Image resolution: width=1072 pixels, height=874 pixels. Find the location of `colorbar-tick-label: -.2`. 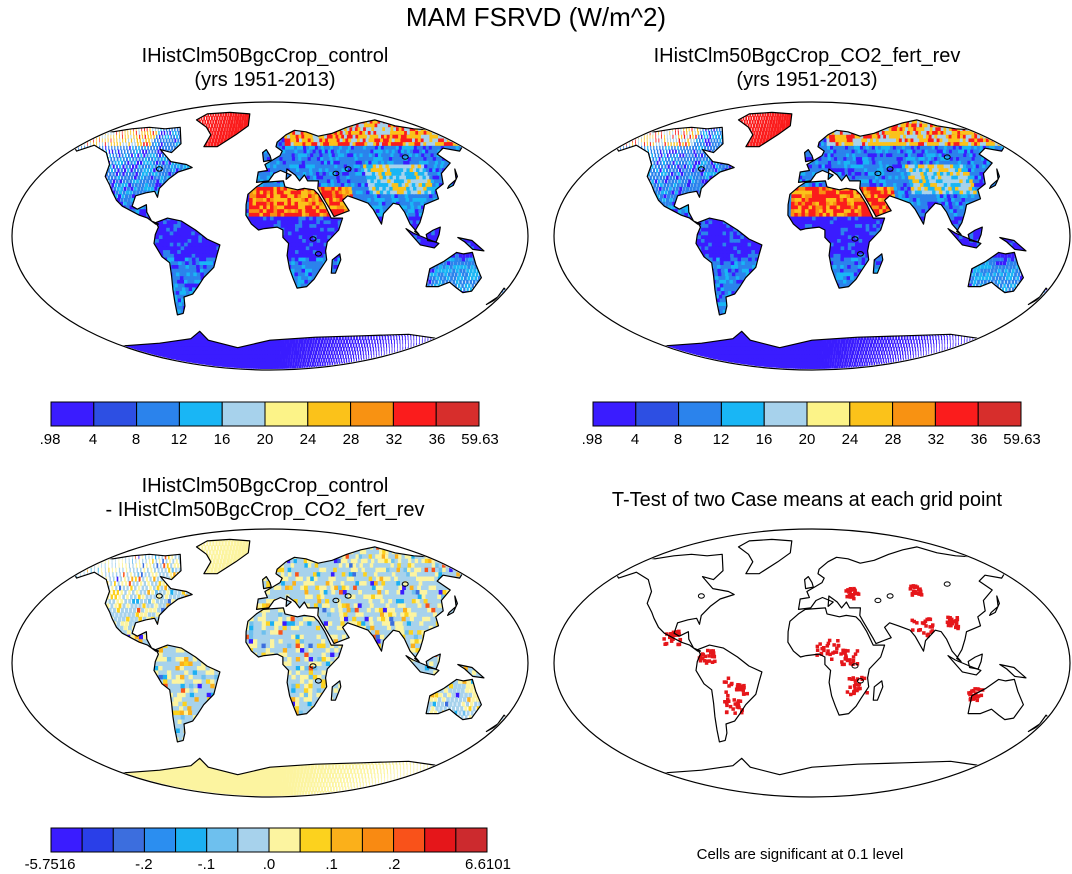

colorbar-tick-label: -.2 is located at coordinates (144, 864).